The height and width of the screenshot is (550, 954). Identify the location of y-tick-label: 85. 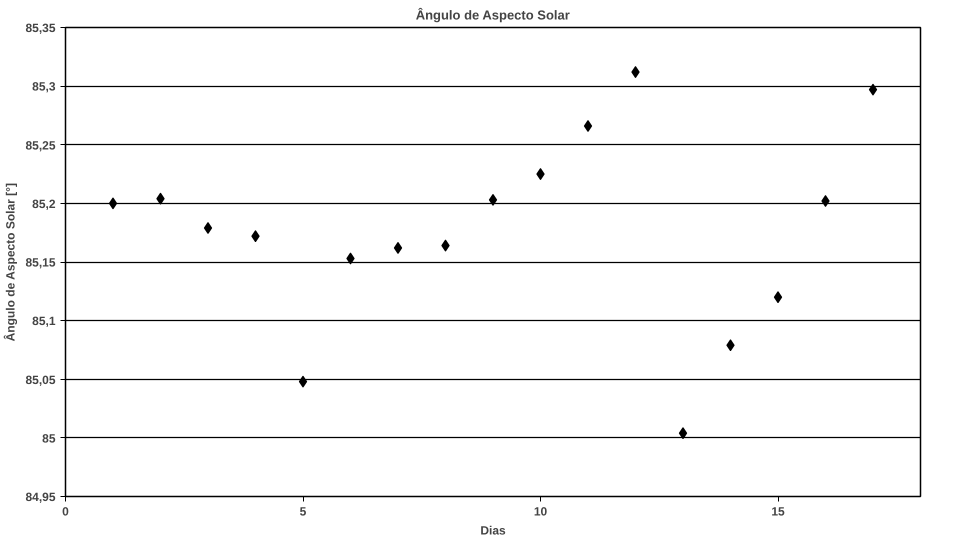
(49, 438).